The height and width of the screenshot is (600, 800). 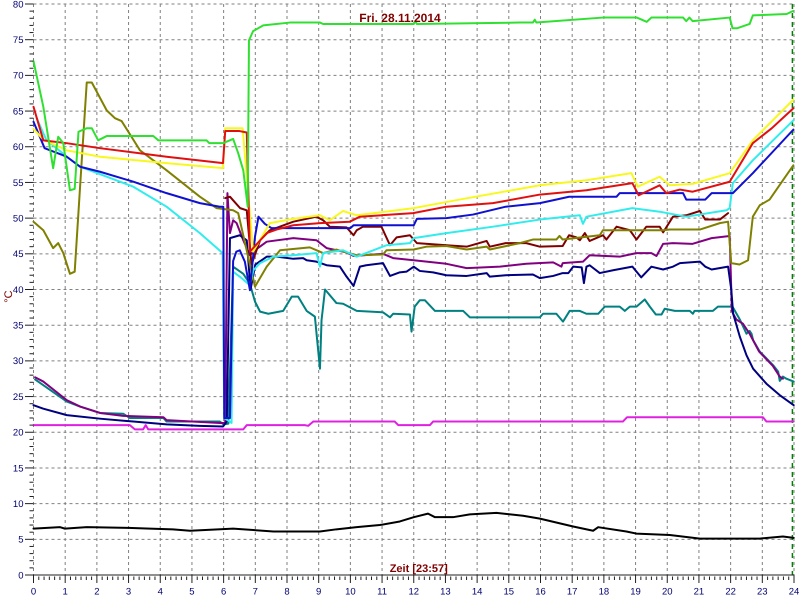 I want to click on y-tick-label: 45, so click(x=18, y=254).